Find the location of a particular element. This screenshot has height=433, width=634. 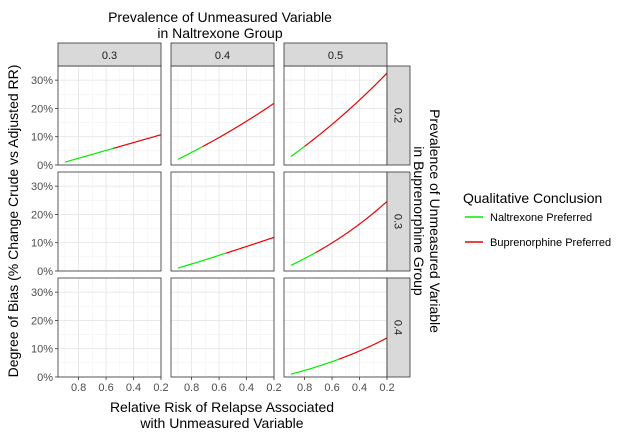

row-strip-label-2: 0.4 is located at coordinates (398, 327).